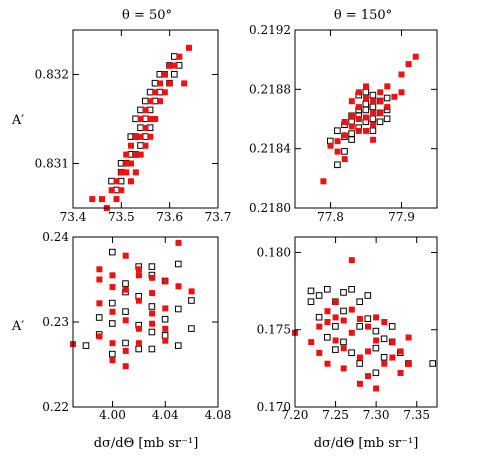 The width and height of the screenshot is (496, 462). I want to click on x-tick-label: 7.35, so click(416, 415).